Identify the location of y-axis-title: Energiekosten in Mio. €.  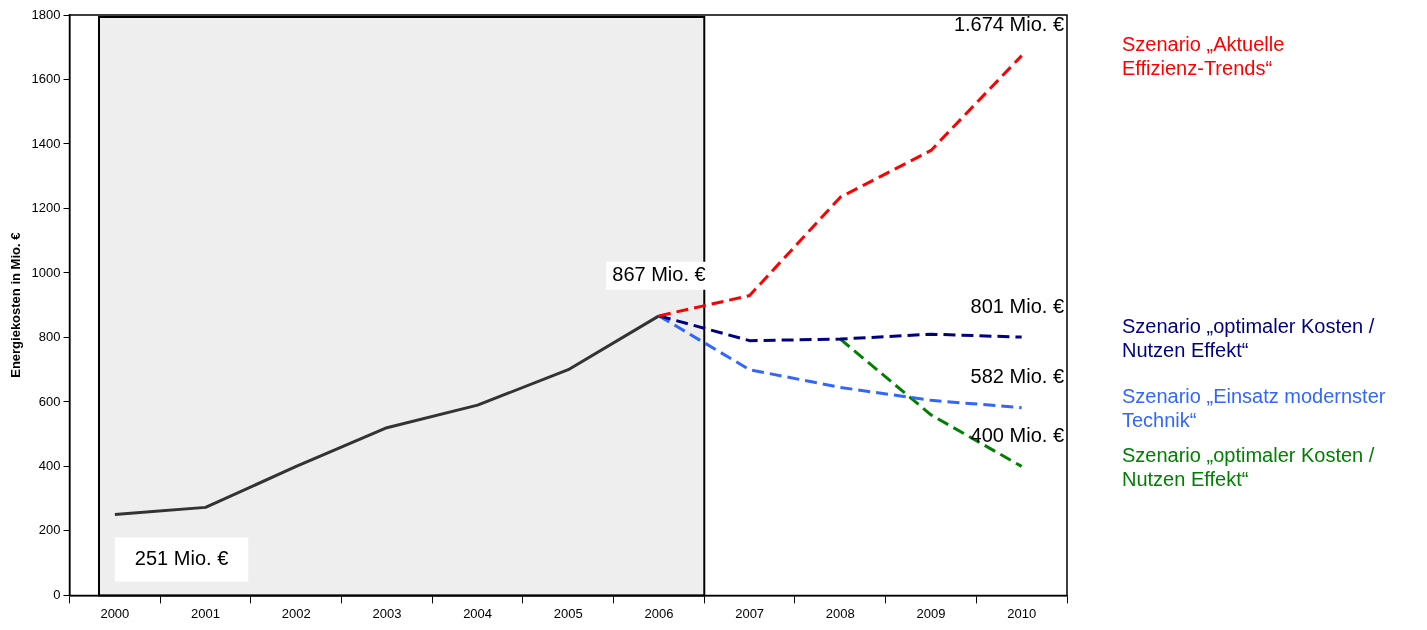
(16, 305).